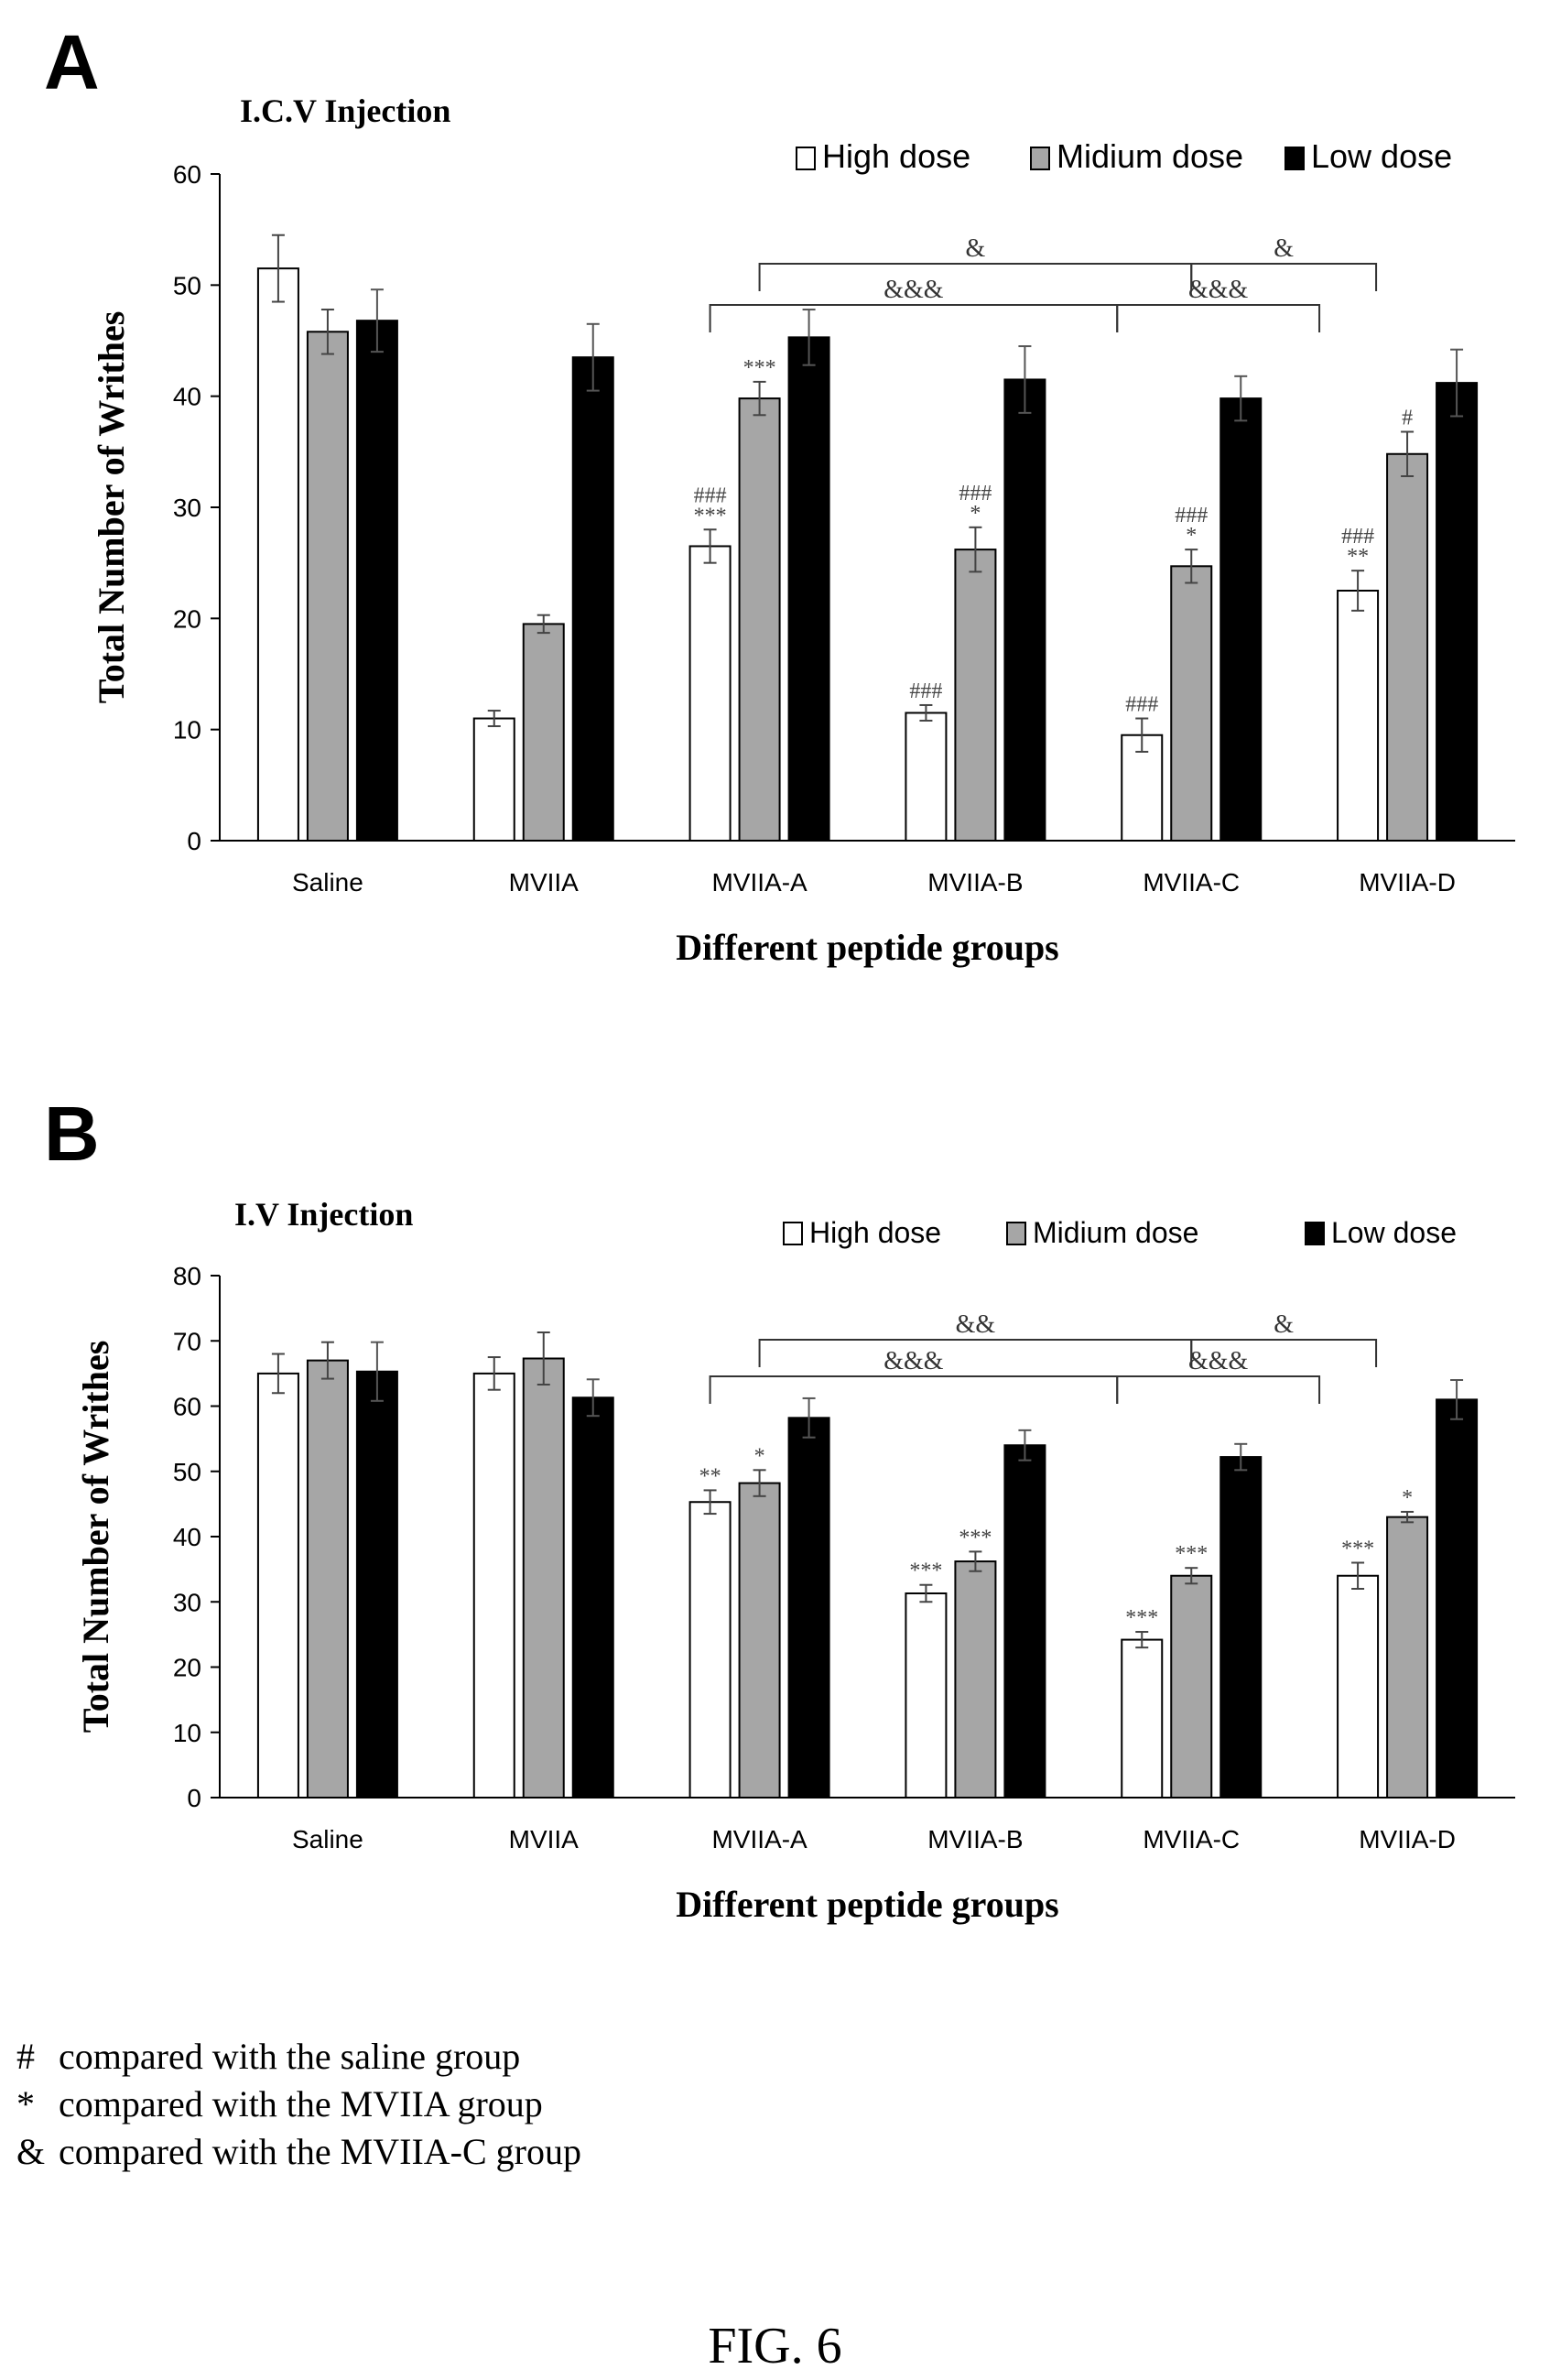  Describe the element at coordinates (268, 2056) in the screenshot. I see `footnote-saline: # compared with the saline group` at that location.